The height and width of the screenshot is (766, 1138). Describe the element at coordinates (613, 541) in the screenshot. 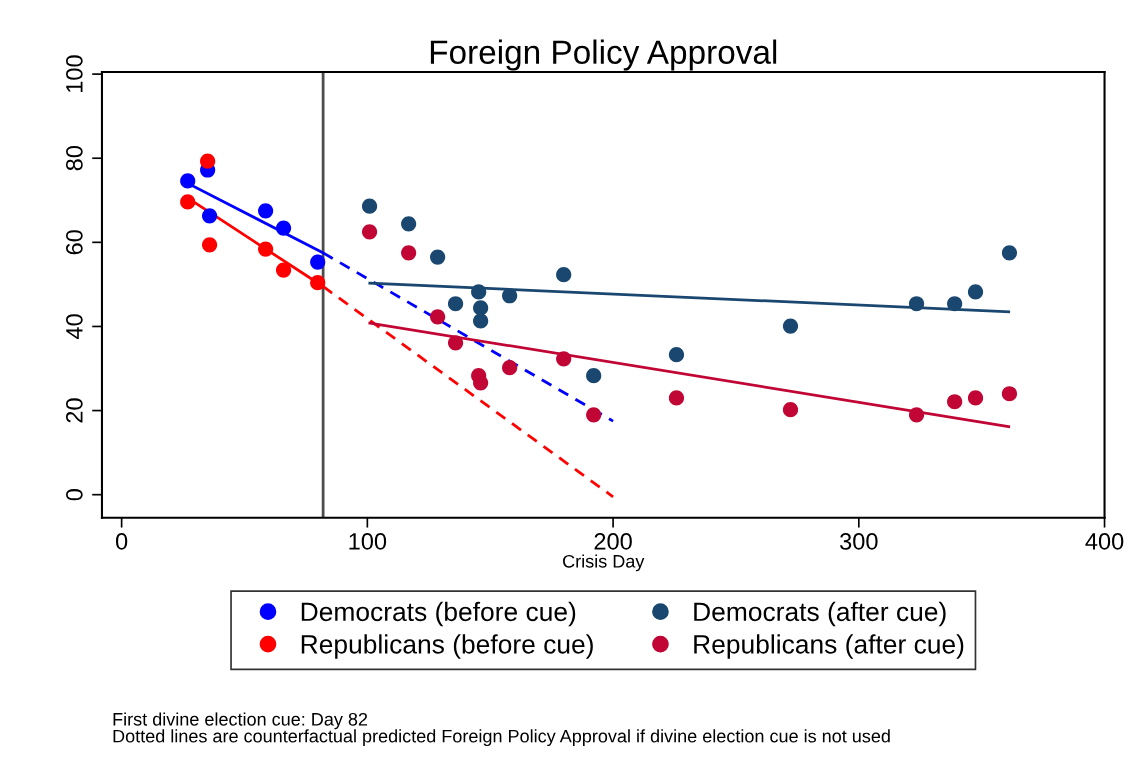

I see `x-tick-label: 200` at that location.